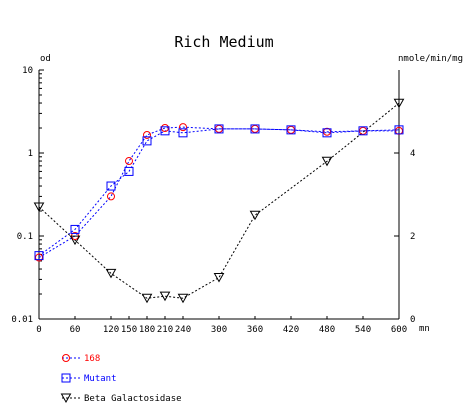 The image size is (472, 405). I want to click on y-tick-label: 0.01, so click(22, 320).